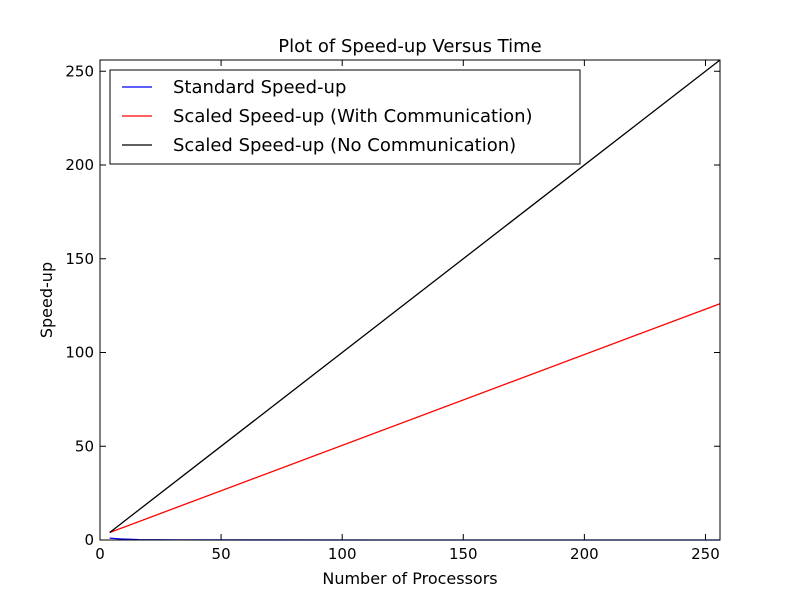  Describe the element at coordinates (79, 353) in the screenshot. I see `y-tick-label: 100` at that location.